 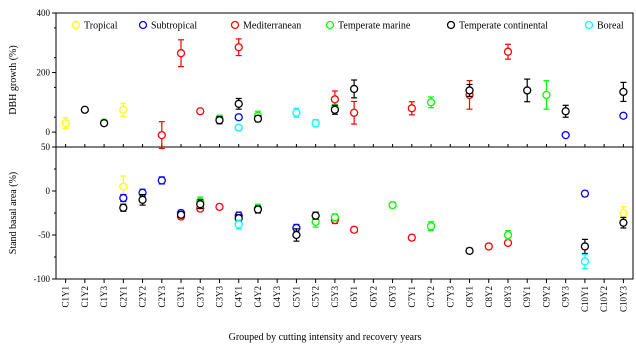 I want to click on legend-item: Subtropical, so click(x=167, y=26).